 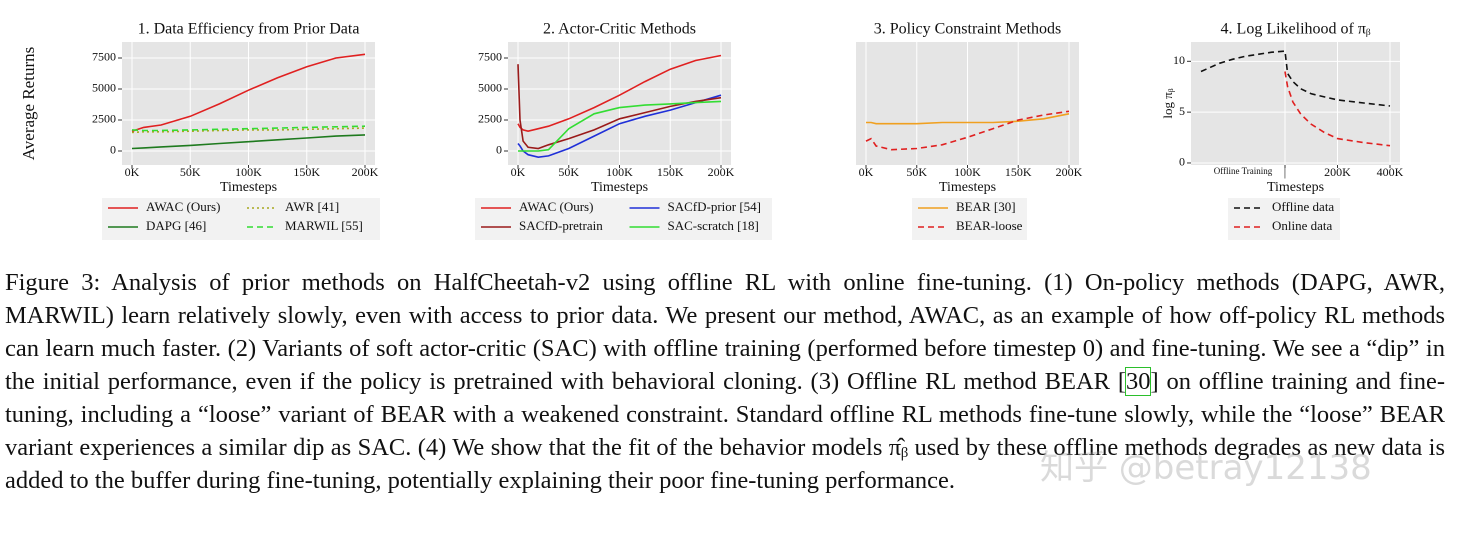 What do you see at coordinates (989, 225) in the screenshot?
I see `legend-label: BEAR-loose` at bounding box center [989, 225].